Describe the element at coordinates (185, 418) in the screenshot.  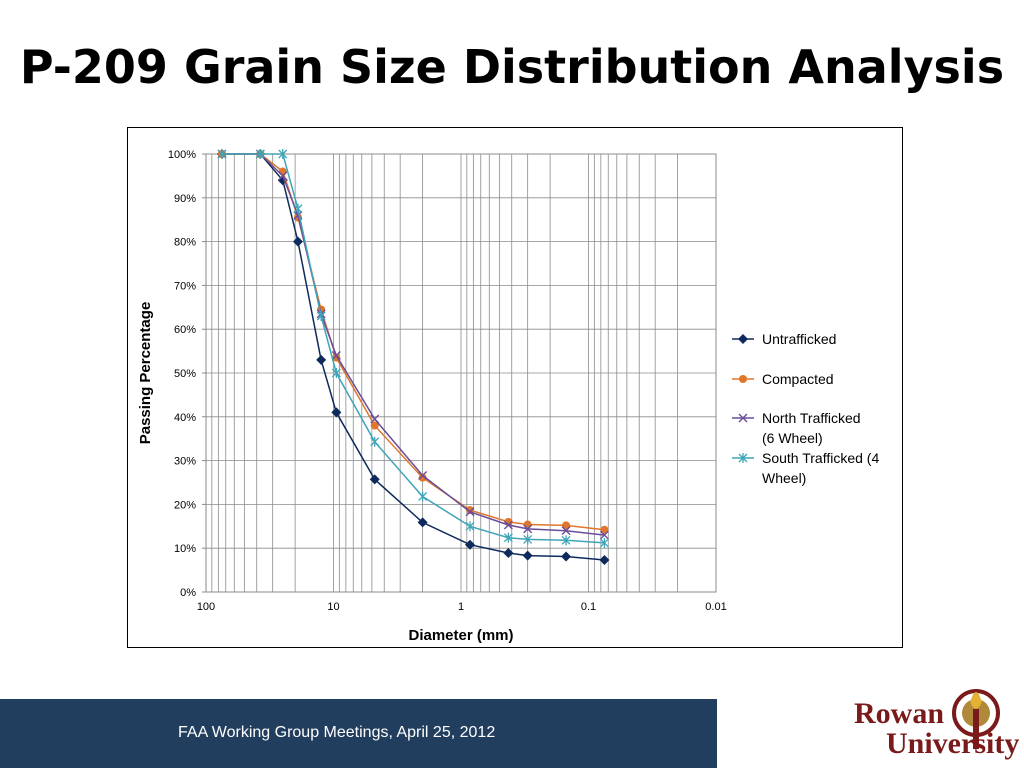
I see `y-tick-label: 40%` at that location.